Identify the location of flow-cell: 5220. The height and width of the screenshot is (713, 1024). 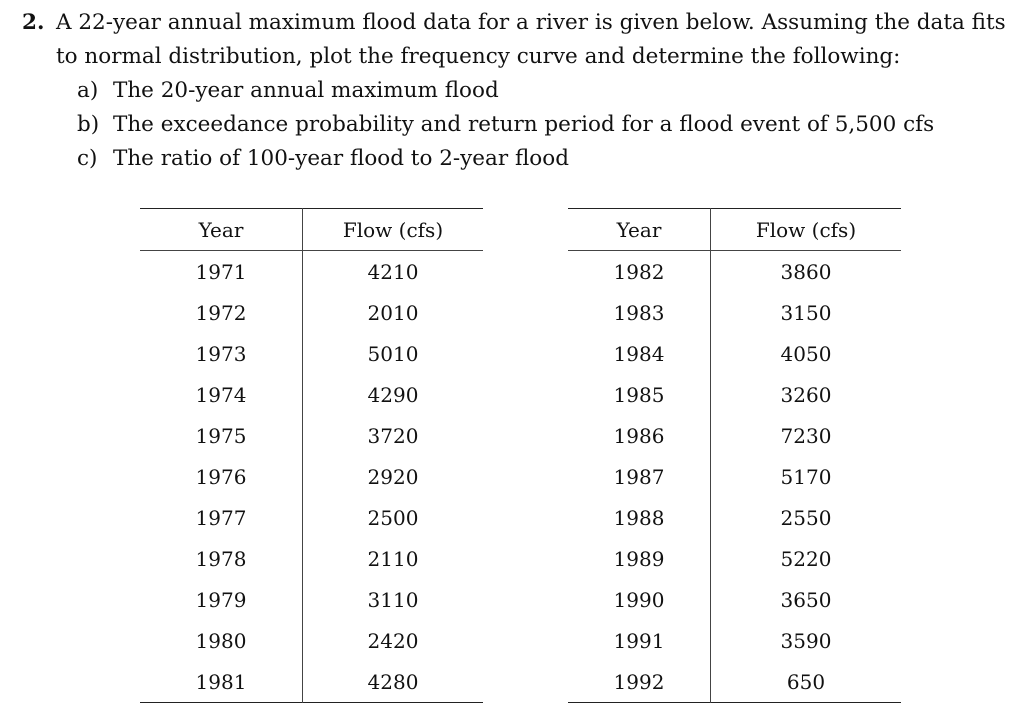
(806, 558).